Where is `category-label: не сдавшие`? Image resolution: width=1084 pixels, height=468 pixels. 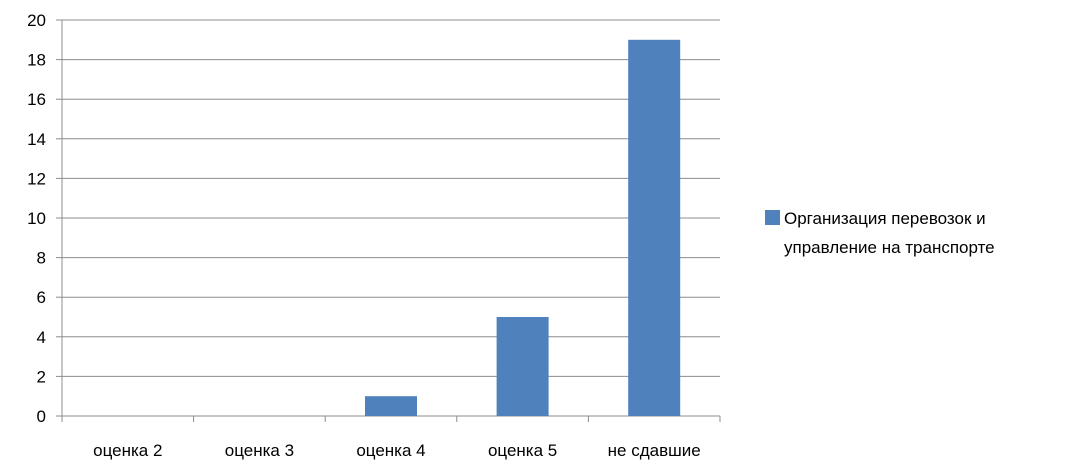
category-label: не сдавшие is located at coordinates (654, 450).